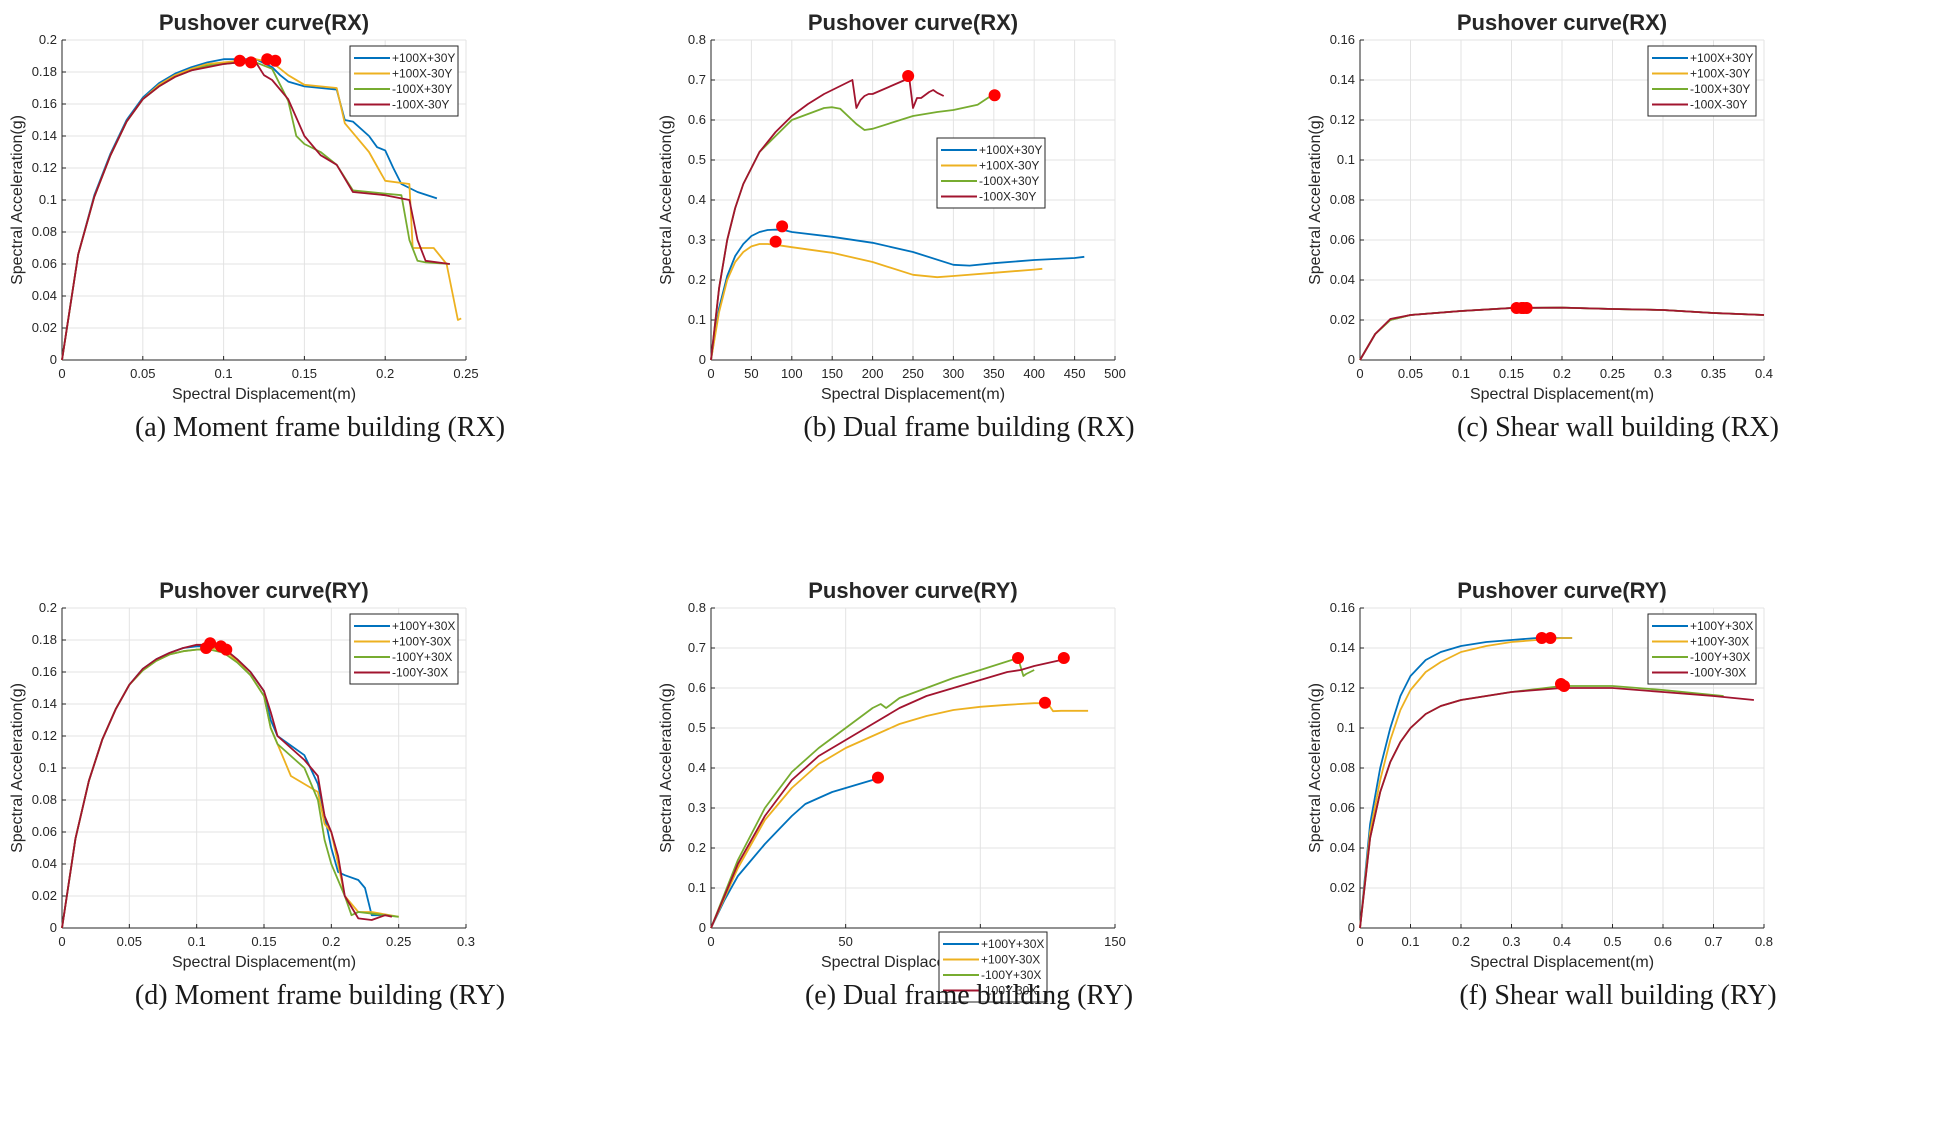 The image size is (1948, 1136). I want to click on y-tick-label: 0.5, so click(697, 727).